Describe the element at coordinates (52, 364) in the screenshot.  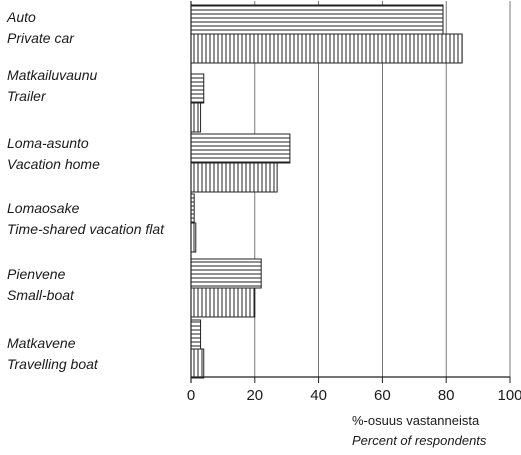
I see `category-label-en: Travelling boat` at that location.